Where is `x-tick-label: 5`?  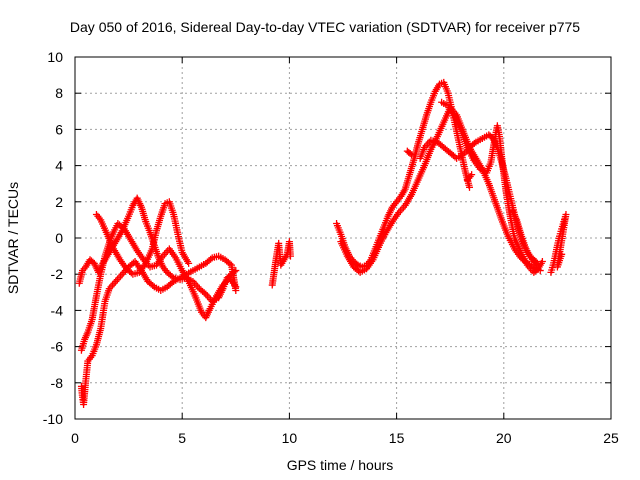 x-tick-label: 5 is located at coordinates (182, 438).